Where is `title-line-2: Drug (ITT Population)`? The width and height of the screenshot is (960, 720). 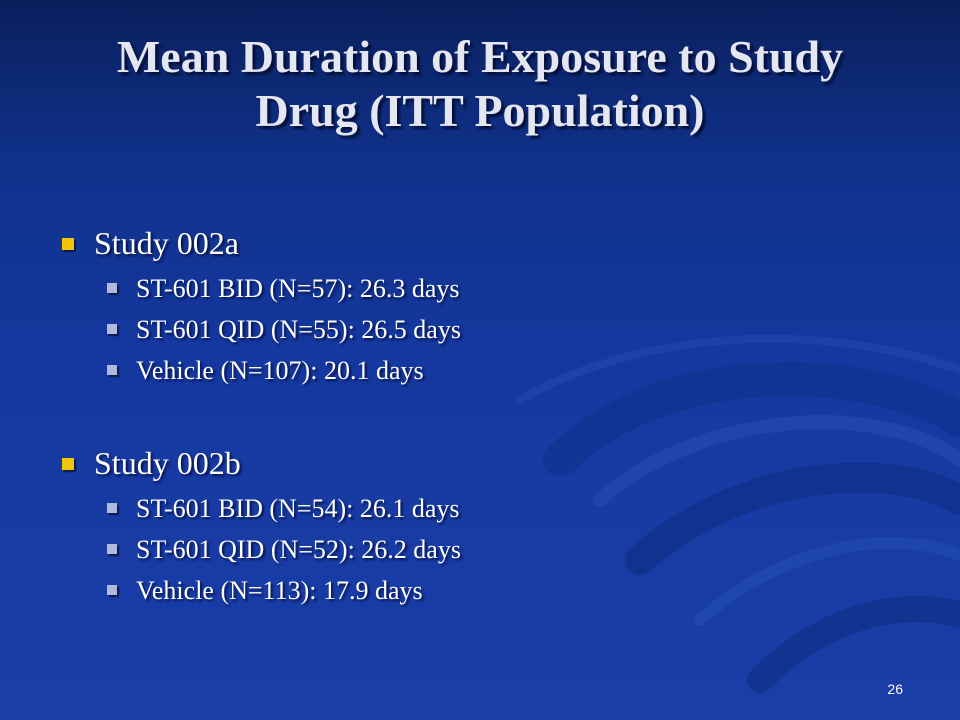 title-line-2: Drug (ITT Population) is located at coordinates (480, 110).